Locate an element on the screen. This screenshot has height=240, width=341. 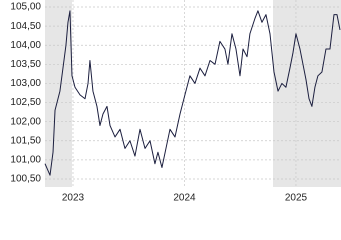
y-tick-label: 103,50 is located at coordinates (25, 64).